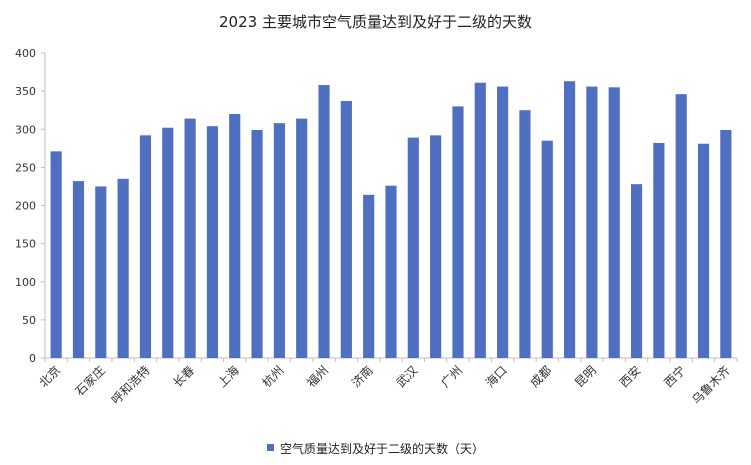 The width and height of the screenshot is (751, 465). Describe the element at coordinates (630, 377) in the screenshot. I see `x-tick-label: 西安` at that location.